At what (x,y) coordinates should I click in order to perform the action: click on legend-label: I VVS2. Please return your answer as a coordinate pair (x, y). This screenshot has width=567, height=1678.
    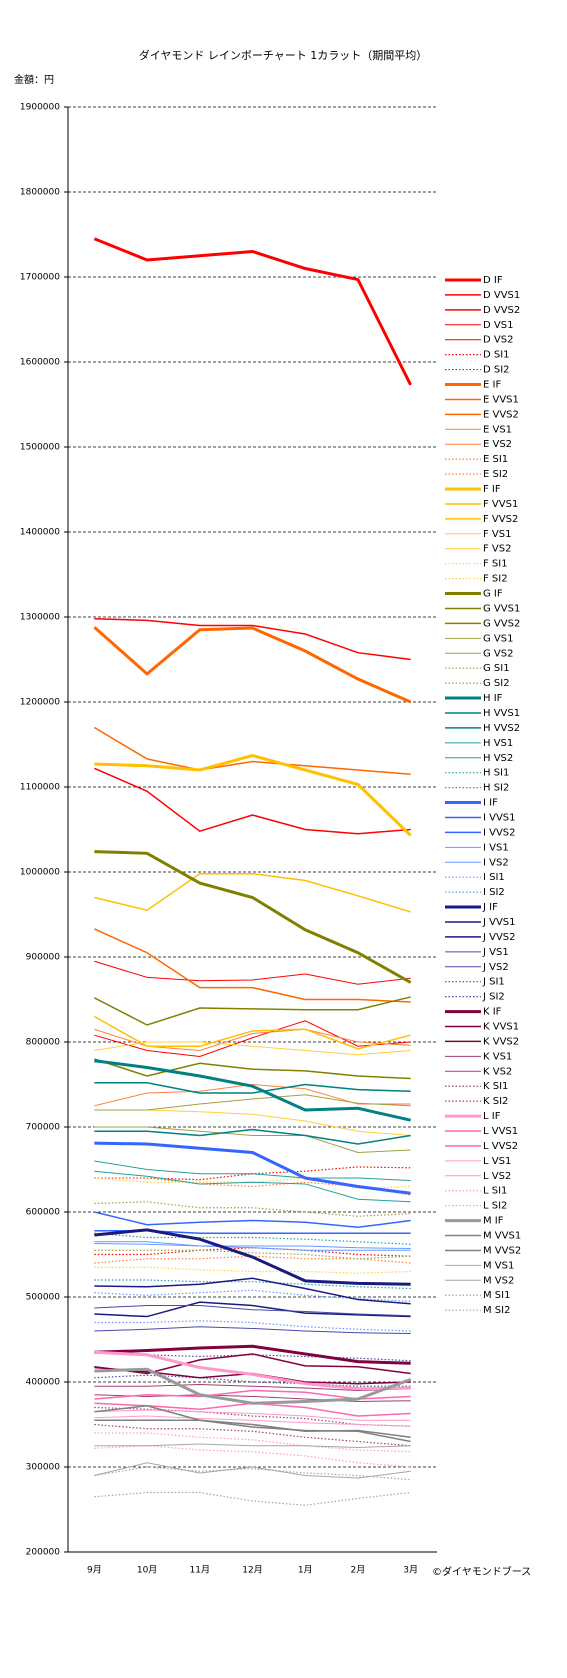
    Looking at the image, I should click on (499, 832).